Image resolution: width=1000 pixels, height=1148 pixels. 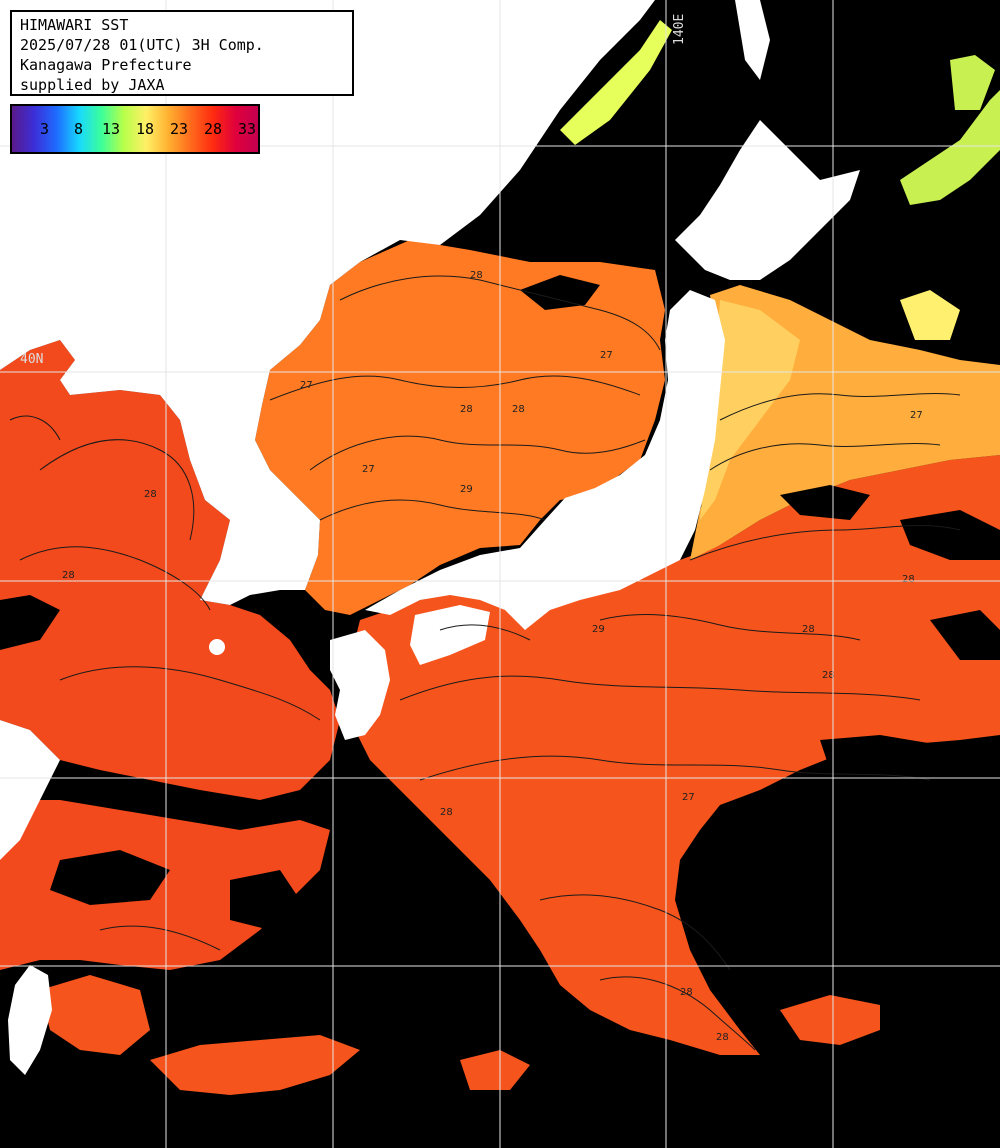 What do you see at coordinates (679, 29) in the screenshot?
I see `longitude-label: 140E` at bounding box center [679, 29].